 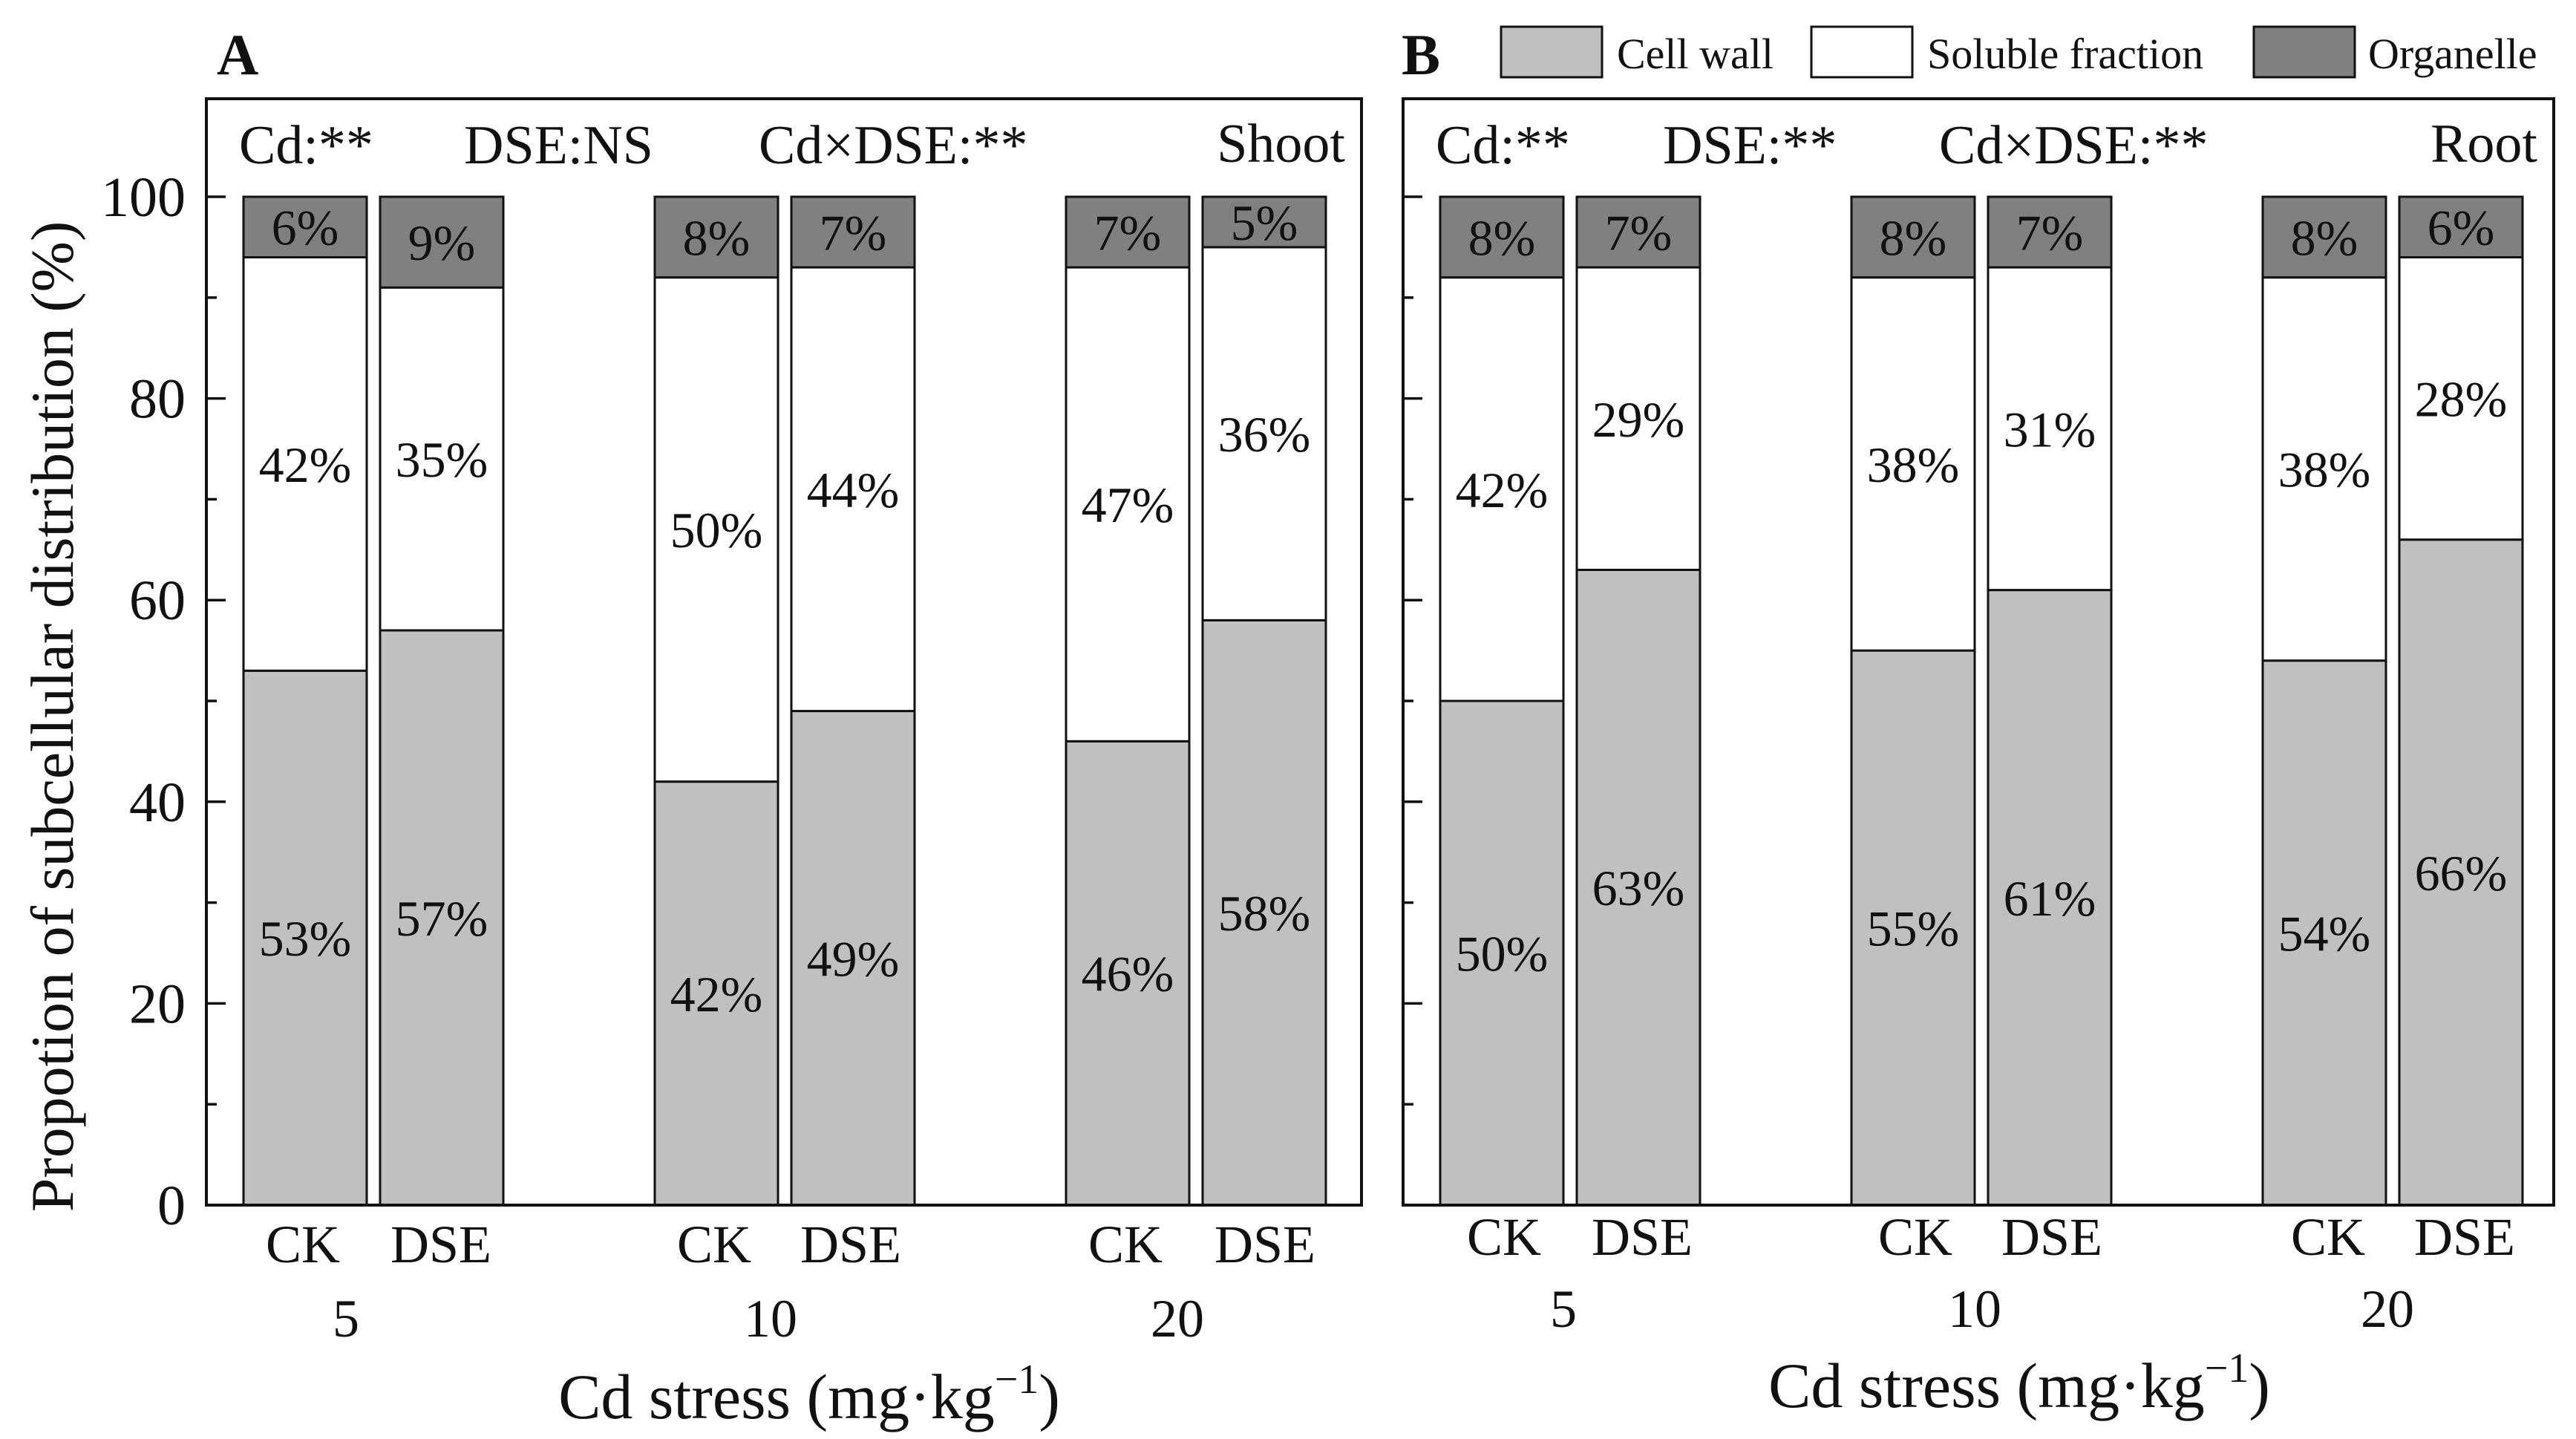 I want to click on data-label-cell-wall: 63%, so click(x=1638, y=888).